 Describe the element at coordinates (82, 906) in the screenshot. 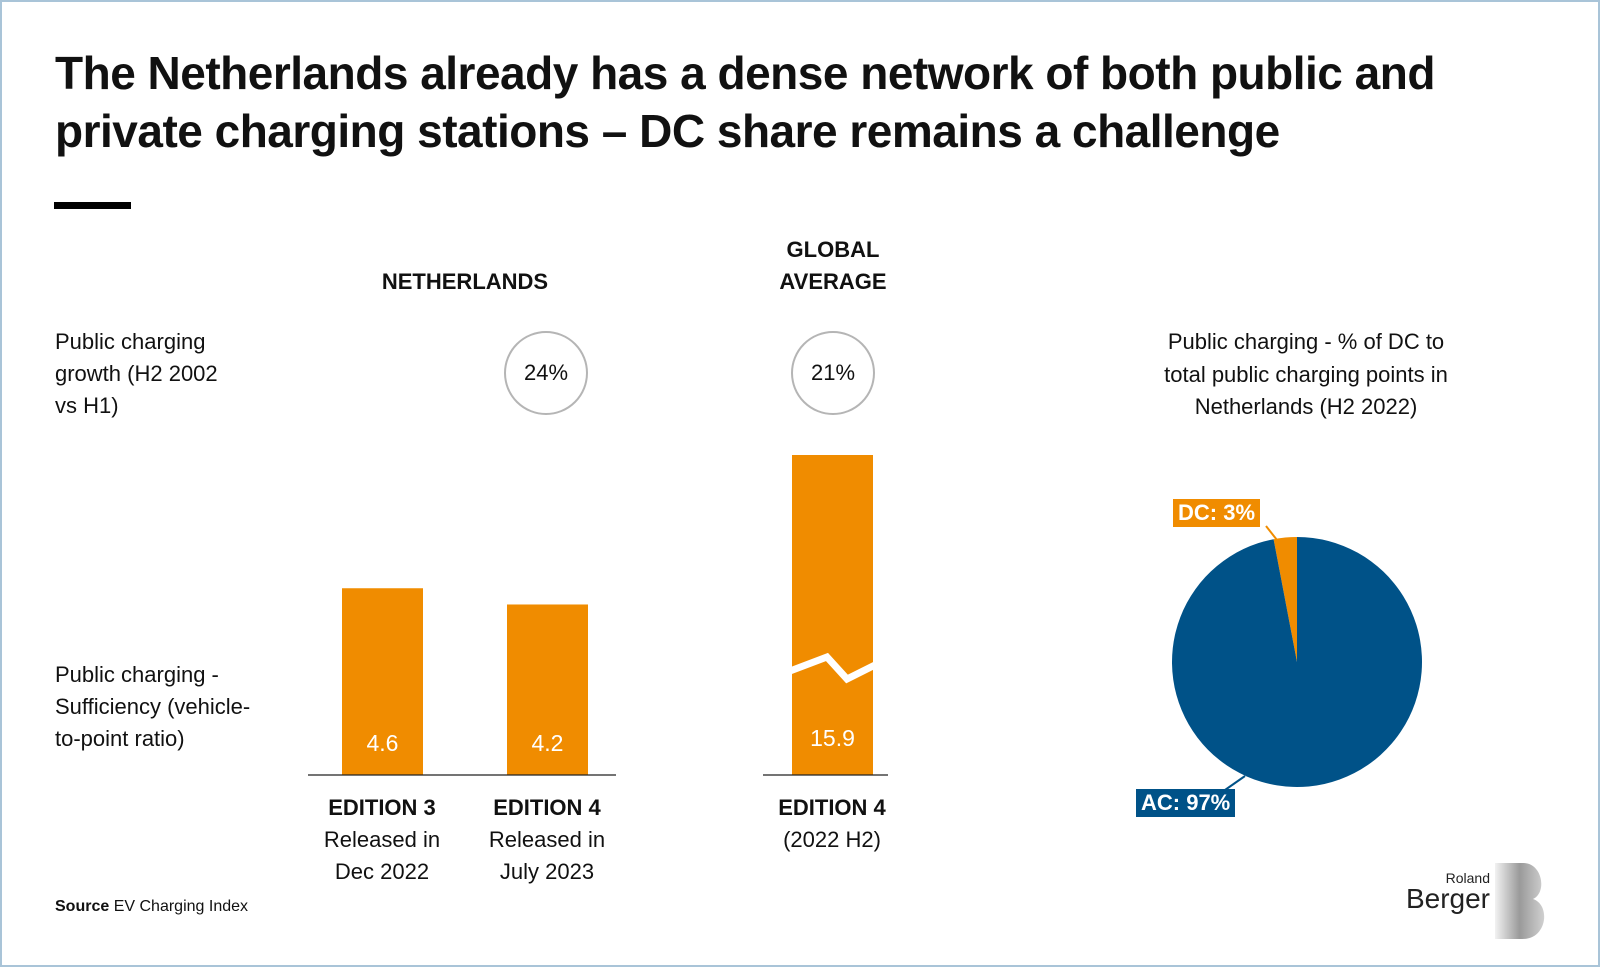

I see `source-label: Source` at that location.